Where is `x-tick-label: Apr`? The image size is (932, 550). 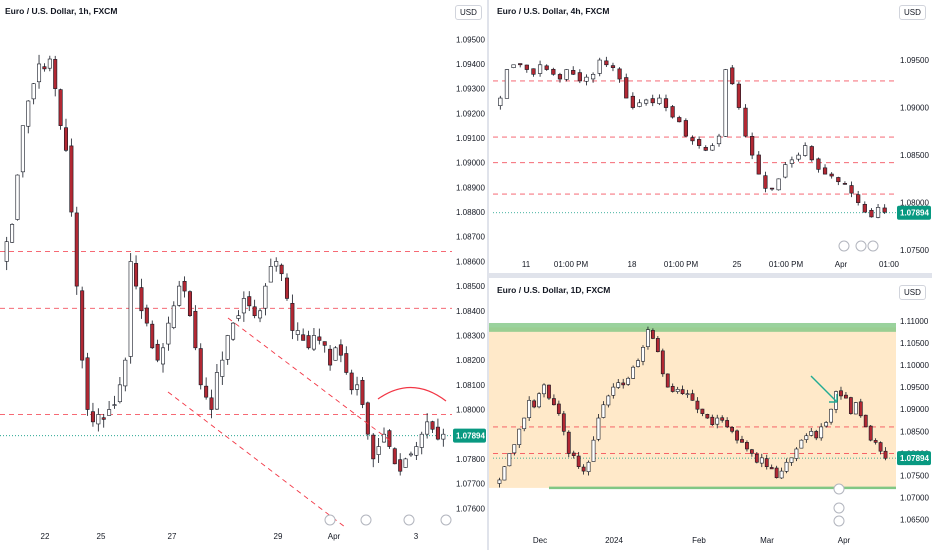 x-tick-label: Apr is located at coordinates (334, 536).